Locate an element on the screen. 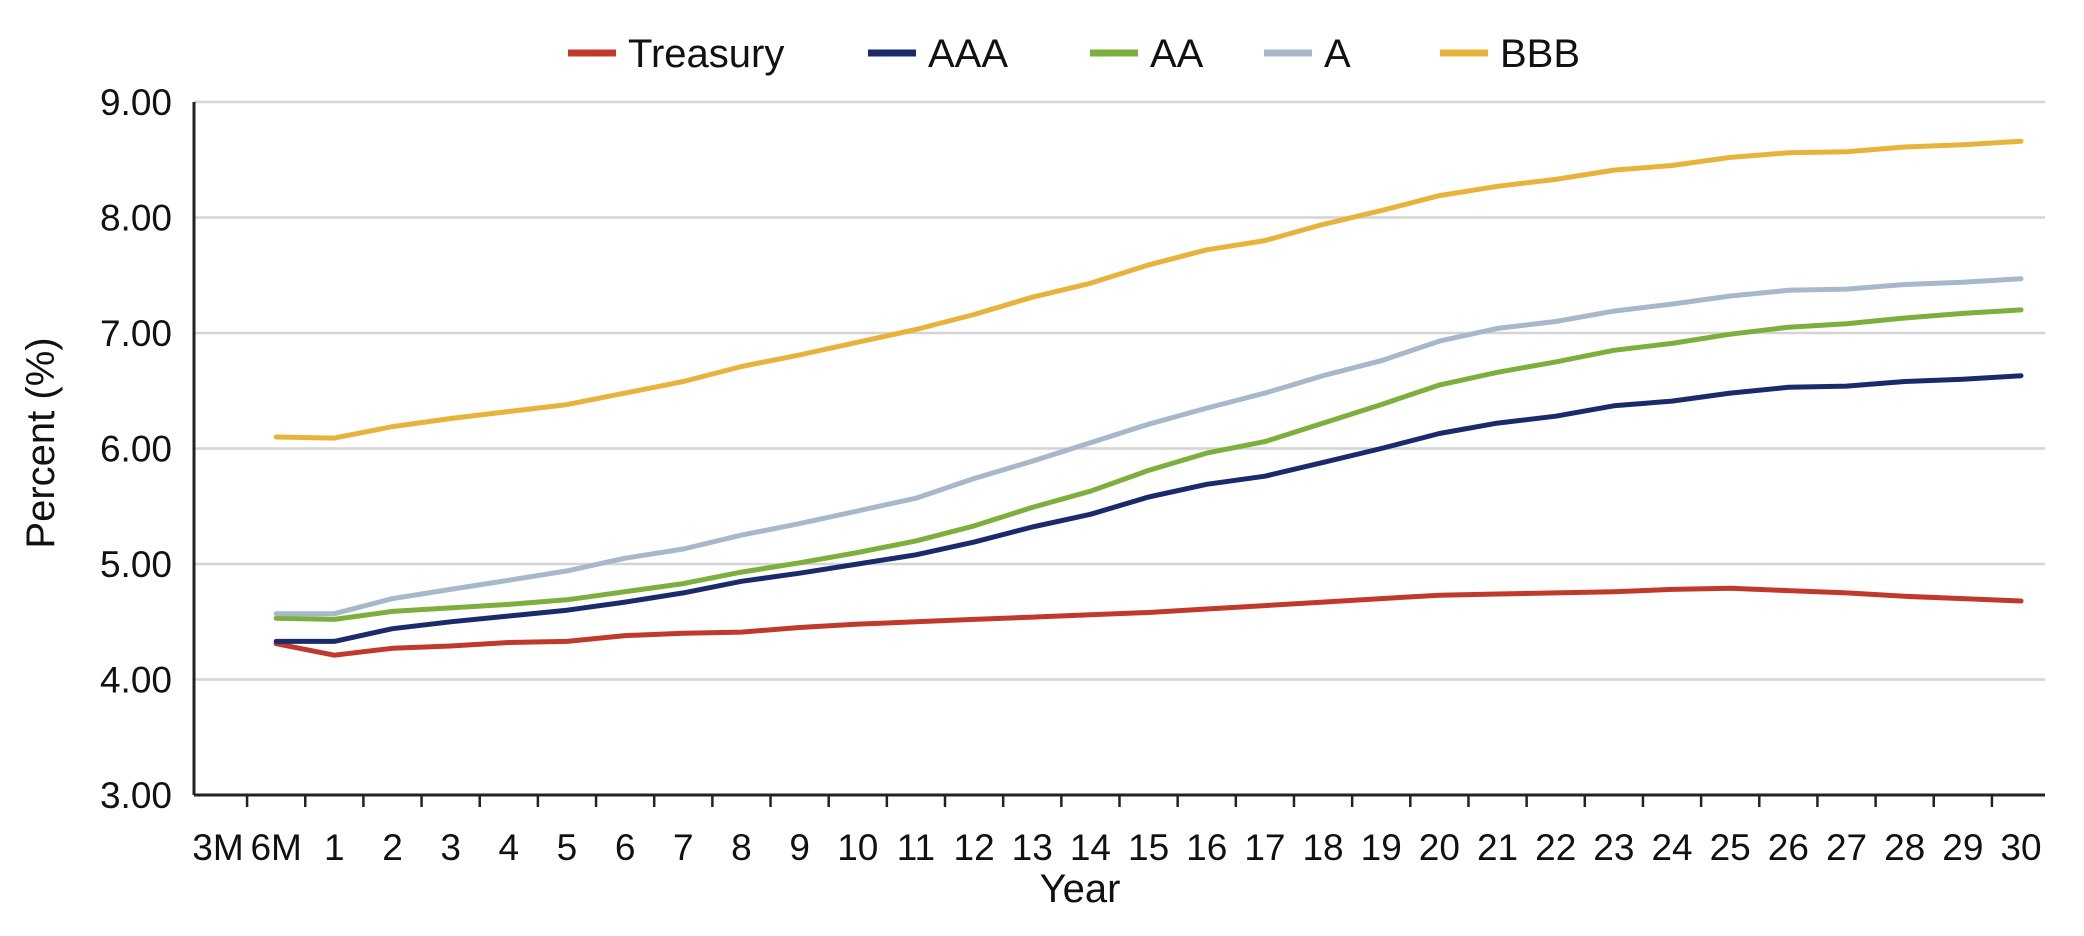 Image resolution: width=2084 pixels, height=936 pixels. x-tick-label-23: 23 is located at coordinates (1613, 847).